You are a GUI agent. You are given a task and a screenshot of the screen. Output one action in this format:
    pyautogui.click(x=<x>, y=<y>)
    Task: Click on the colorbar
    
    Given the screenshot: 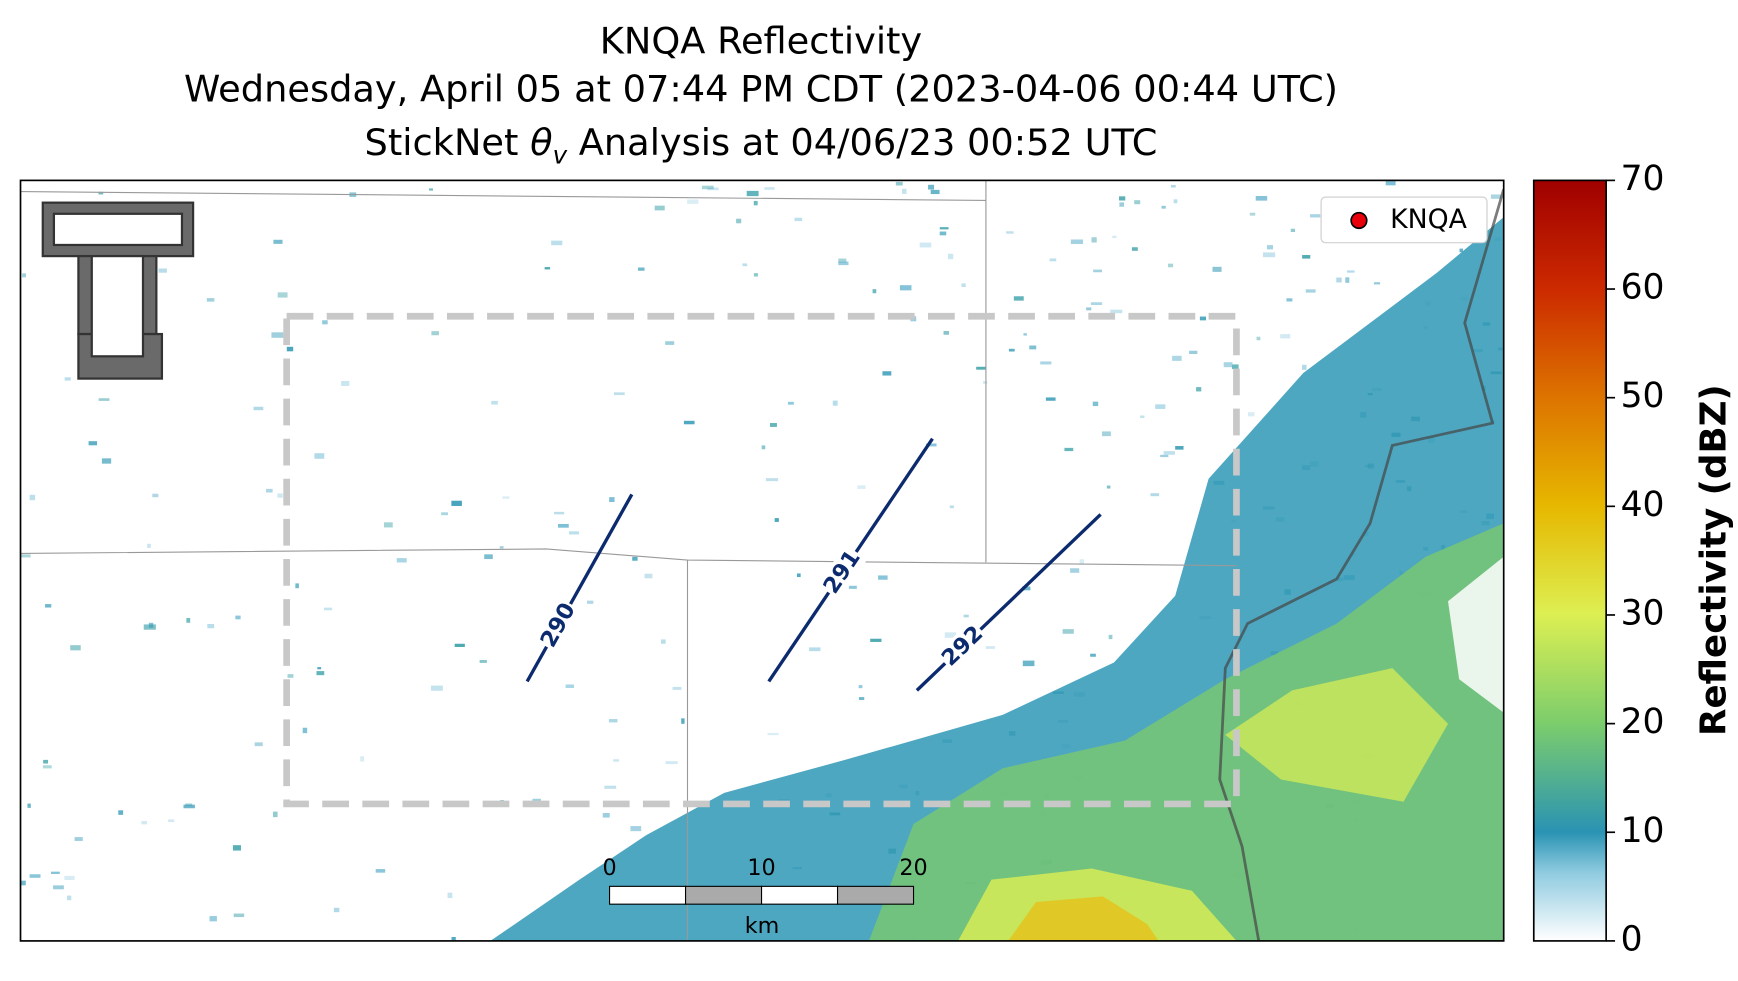 What is the action you would take?
    pyautogui.click(x=1569, y=560)
    